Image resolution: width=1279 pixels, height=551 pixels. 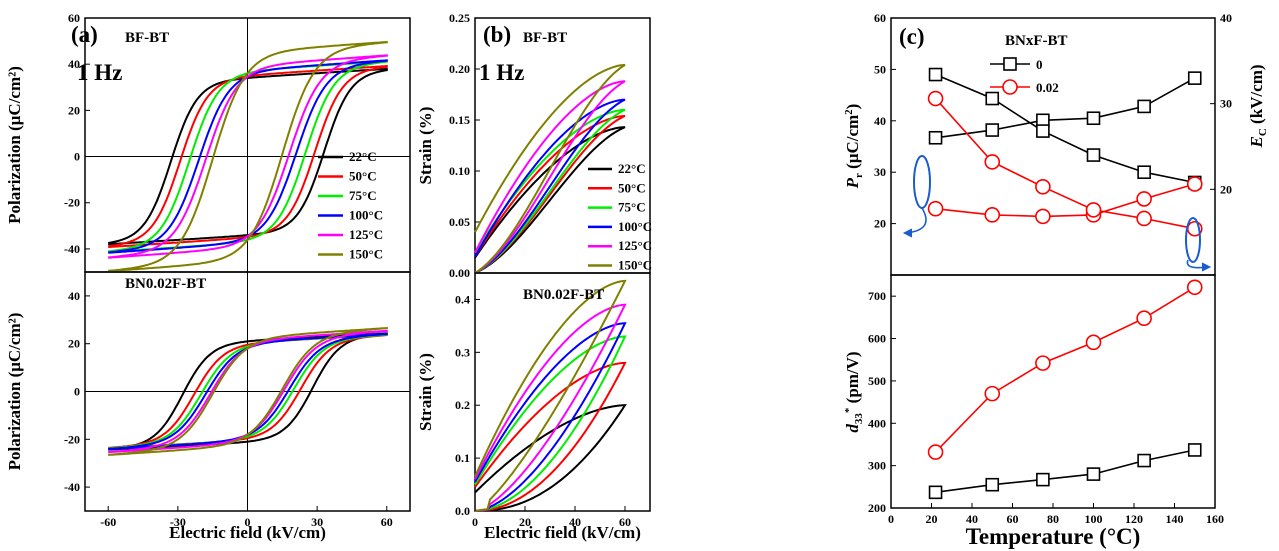 What do you see at coordinates (108, 522) in the screenshot?
I see `x-tick-label: -60` at bounding box center [108, 522].